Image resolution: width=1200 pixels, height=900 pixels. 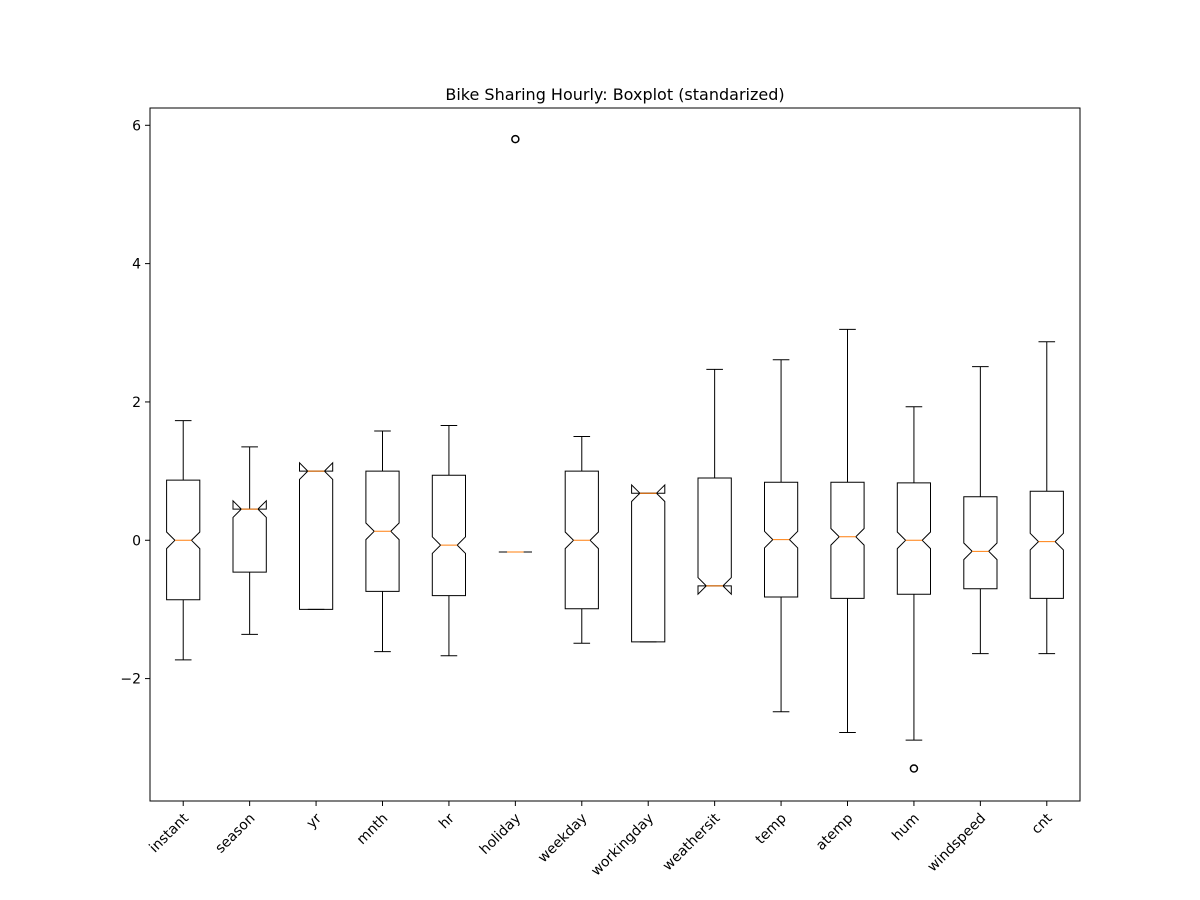 I want to click on y-tick-label: 6, so click(x=136, y=126).